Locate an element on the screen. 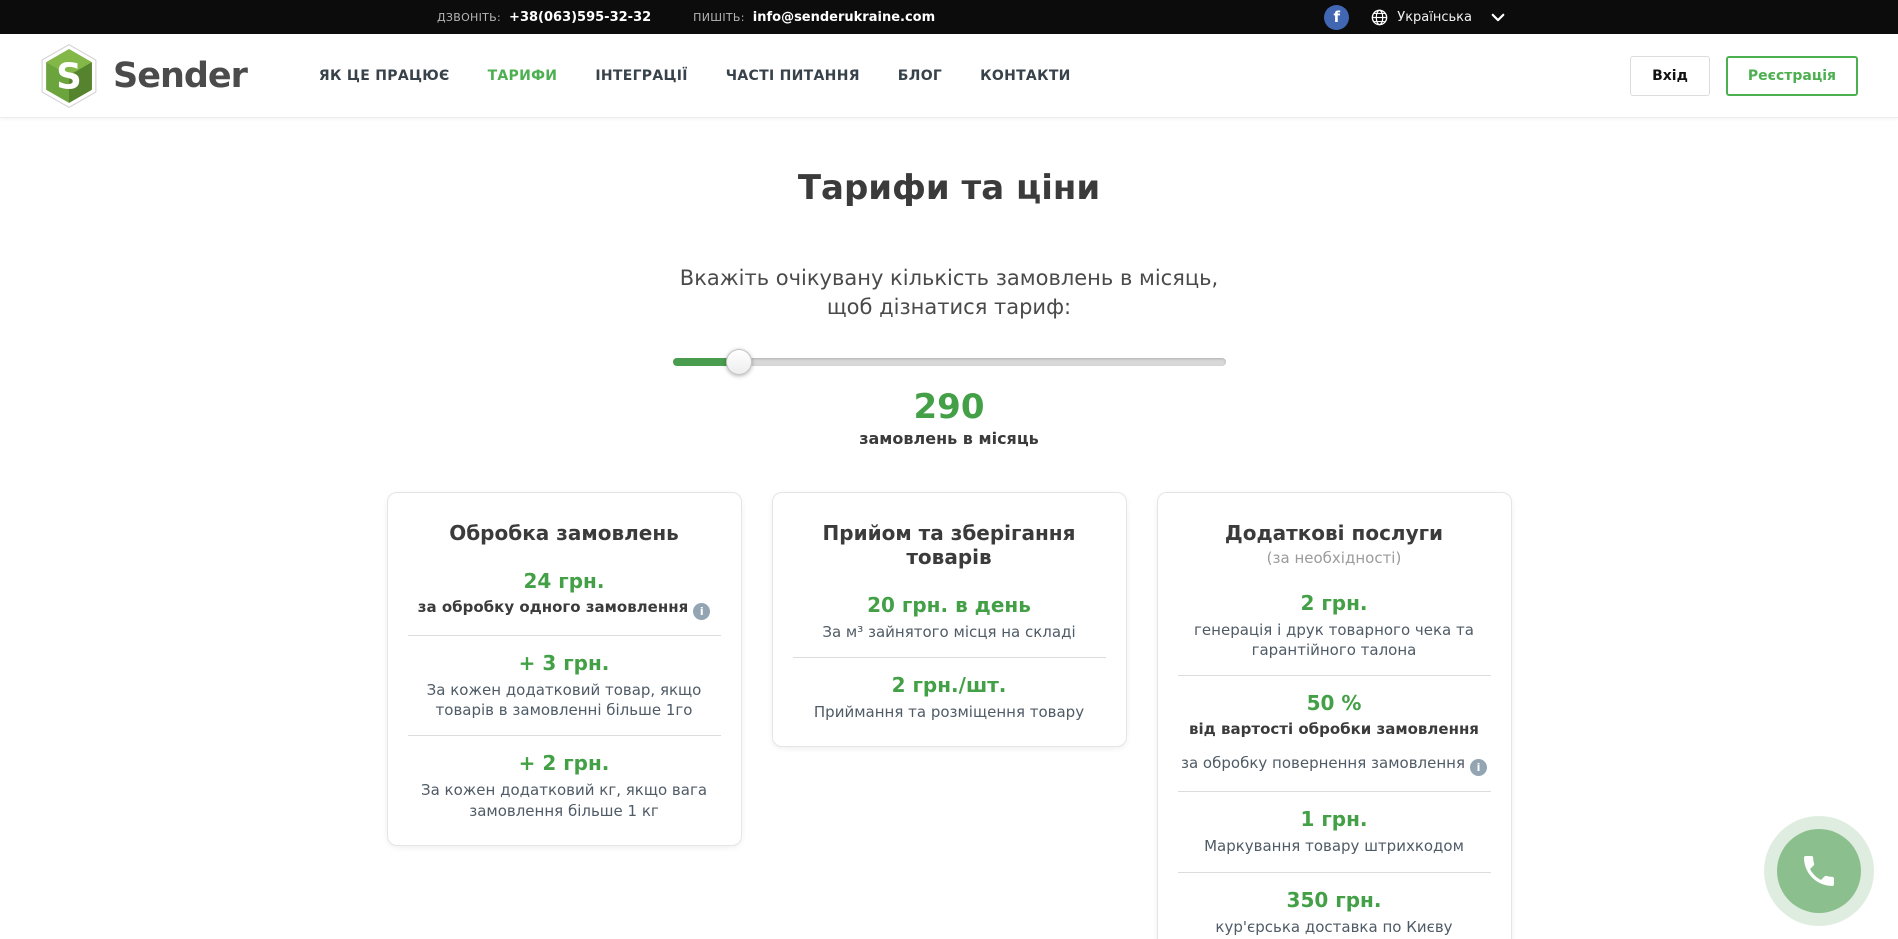 Image resolution: width=1898 pixels, height=939 pixels. phone-icon is located at coordinates (1819, 871).